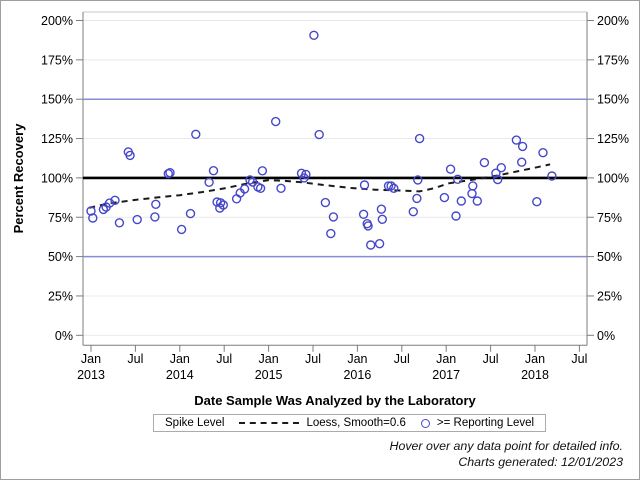  Describe the element at coordinates (57, 178) in the screenshot. I see `y-tick-label: 100%` at that location.